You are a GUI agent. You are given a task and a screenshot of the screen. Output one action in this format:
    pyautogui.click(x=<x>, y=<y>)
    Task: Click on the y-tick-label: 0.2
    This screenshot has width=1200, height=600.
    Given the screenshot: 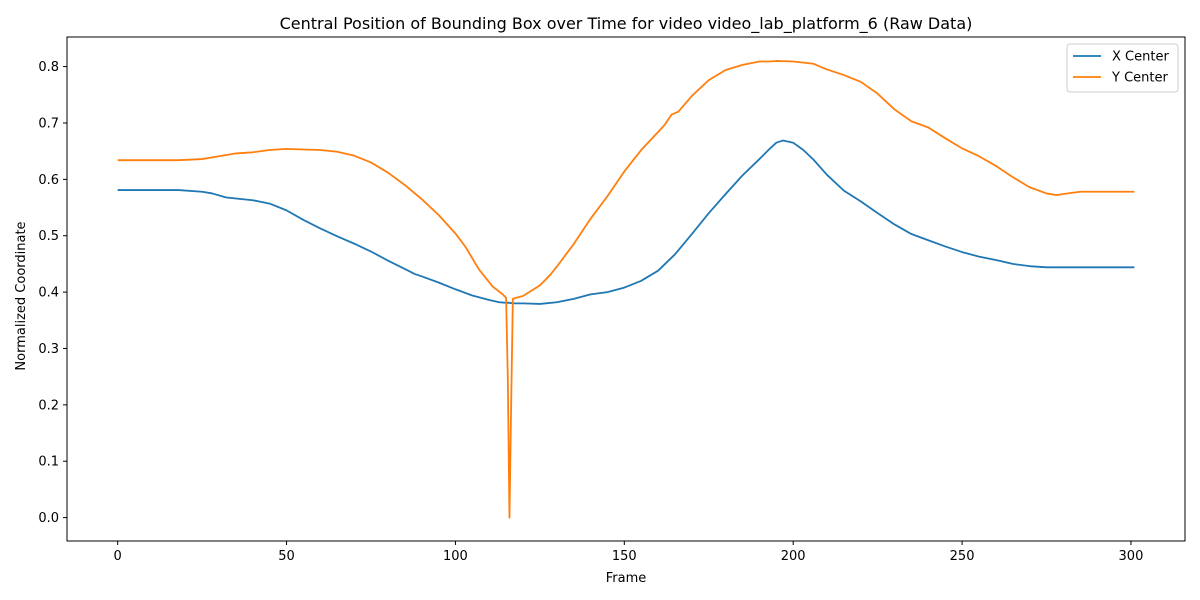 What is the action you would take?
    pyautogui.click(x=48, y=405)
    